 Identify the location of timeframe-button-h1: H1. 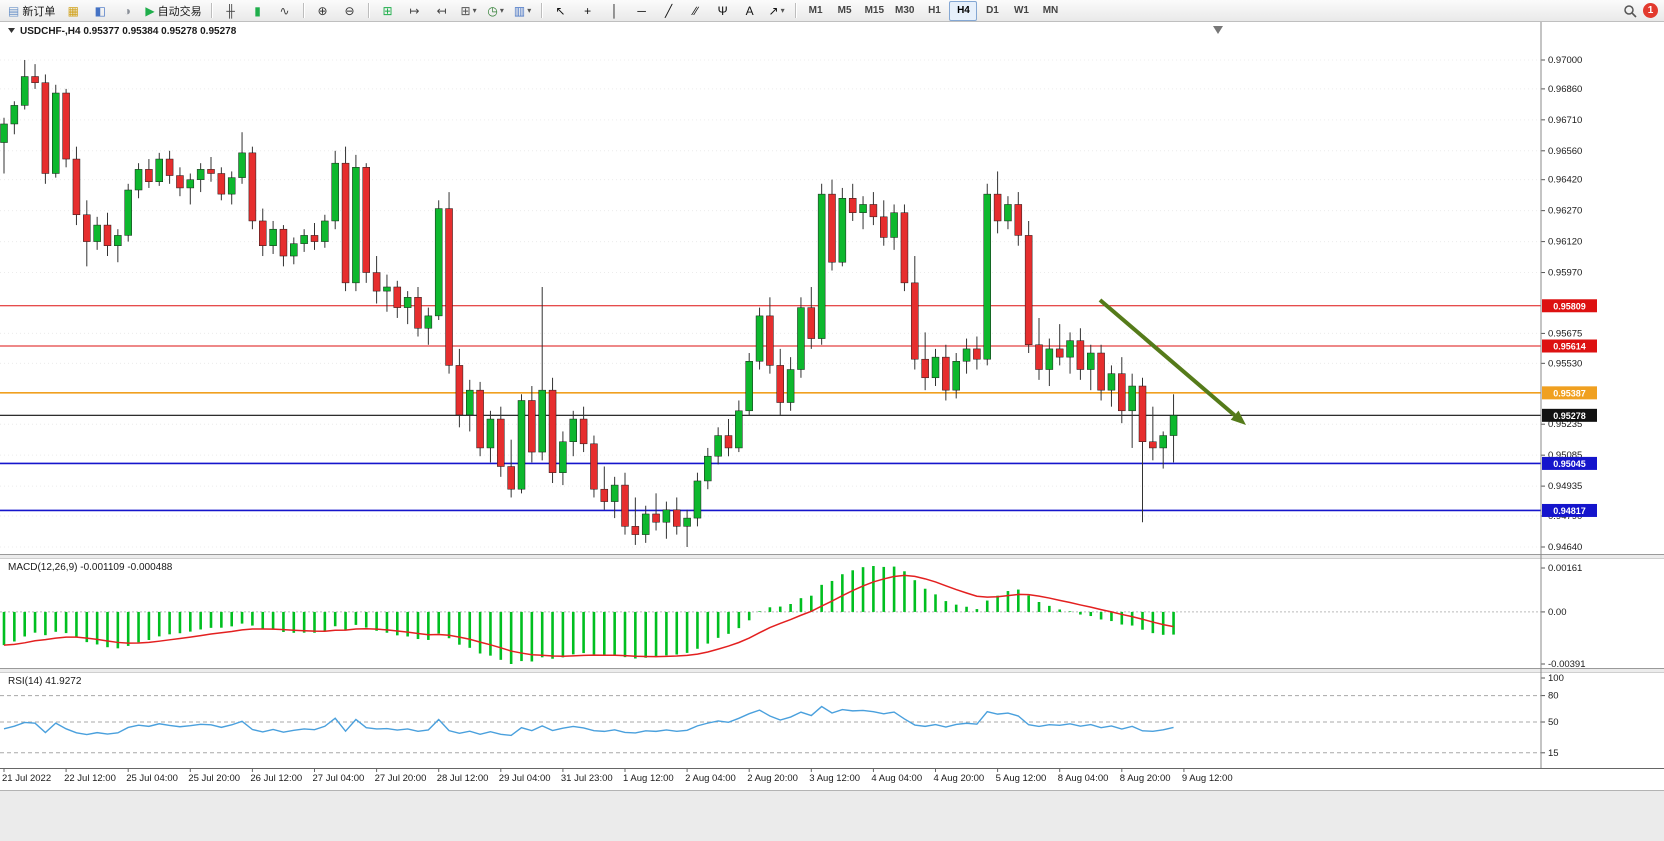
(934, 10).